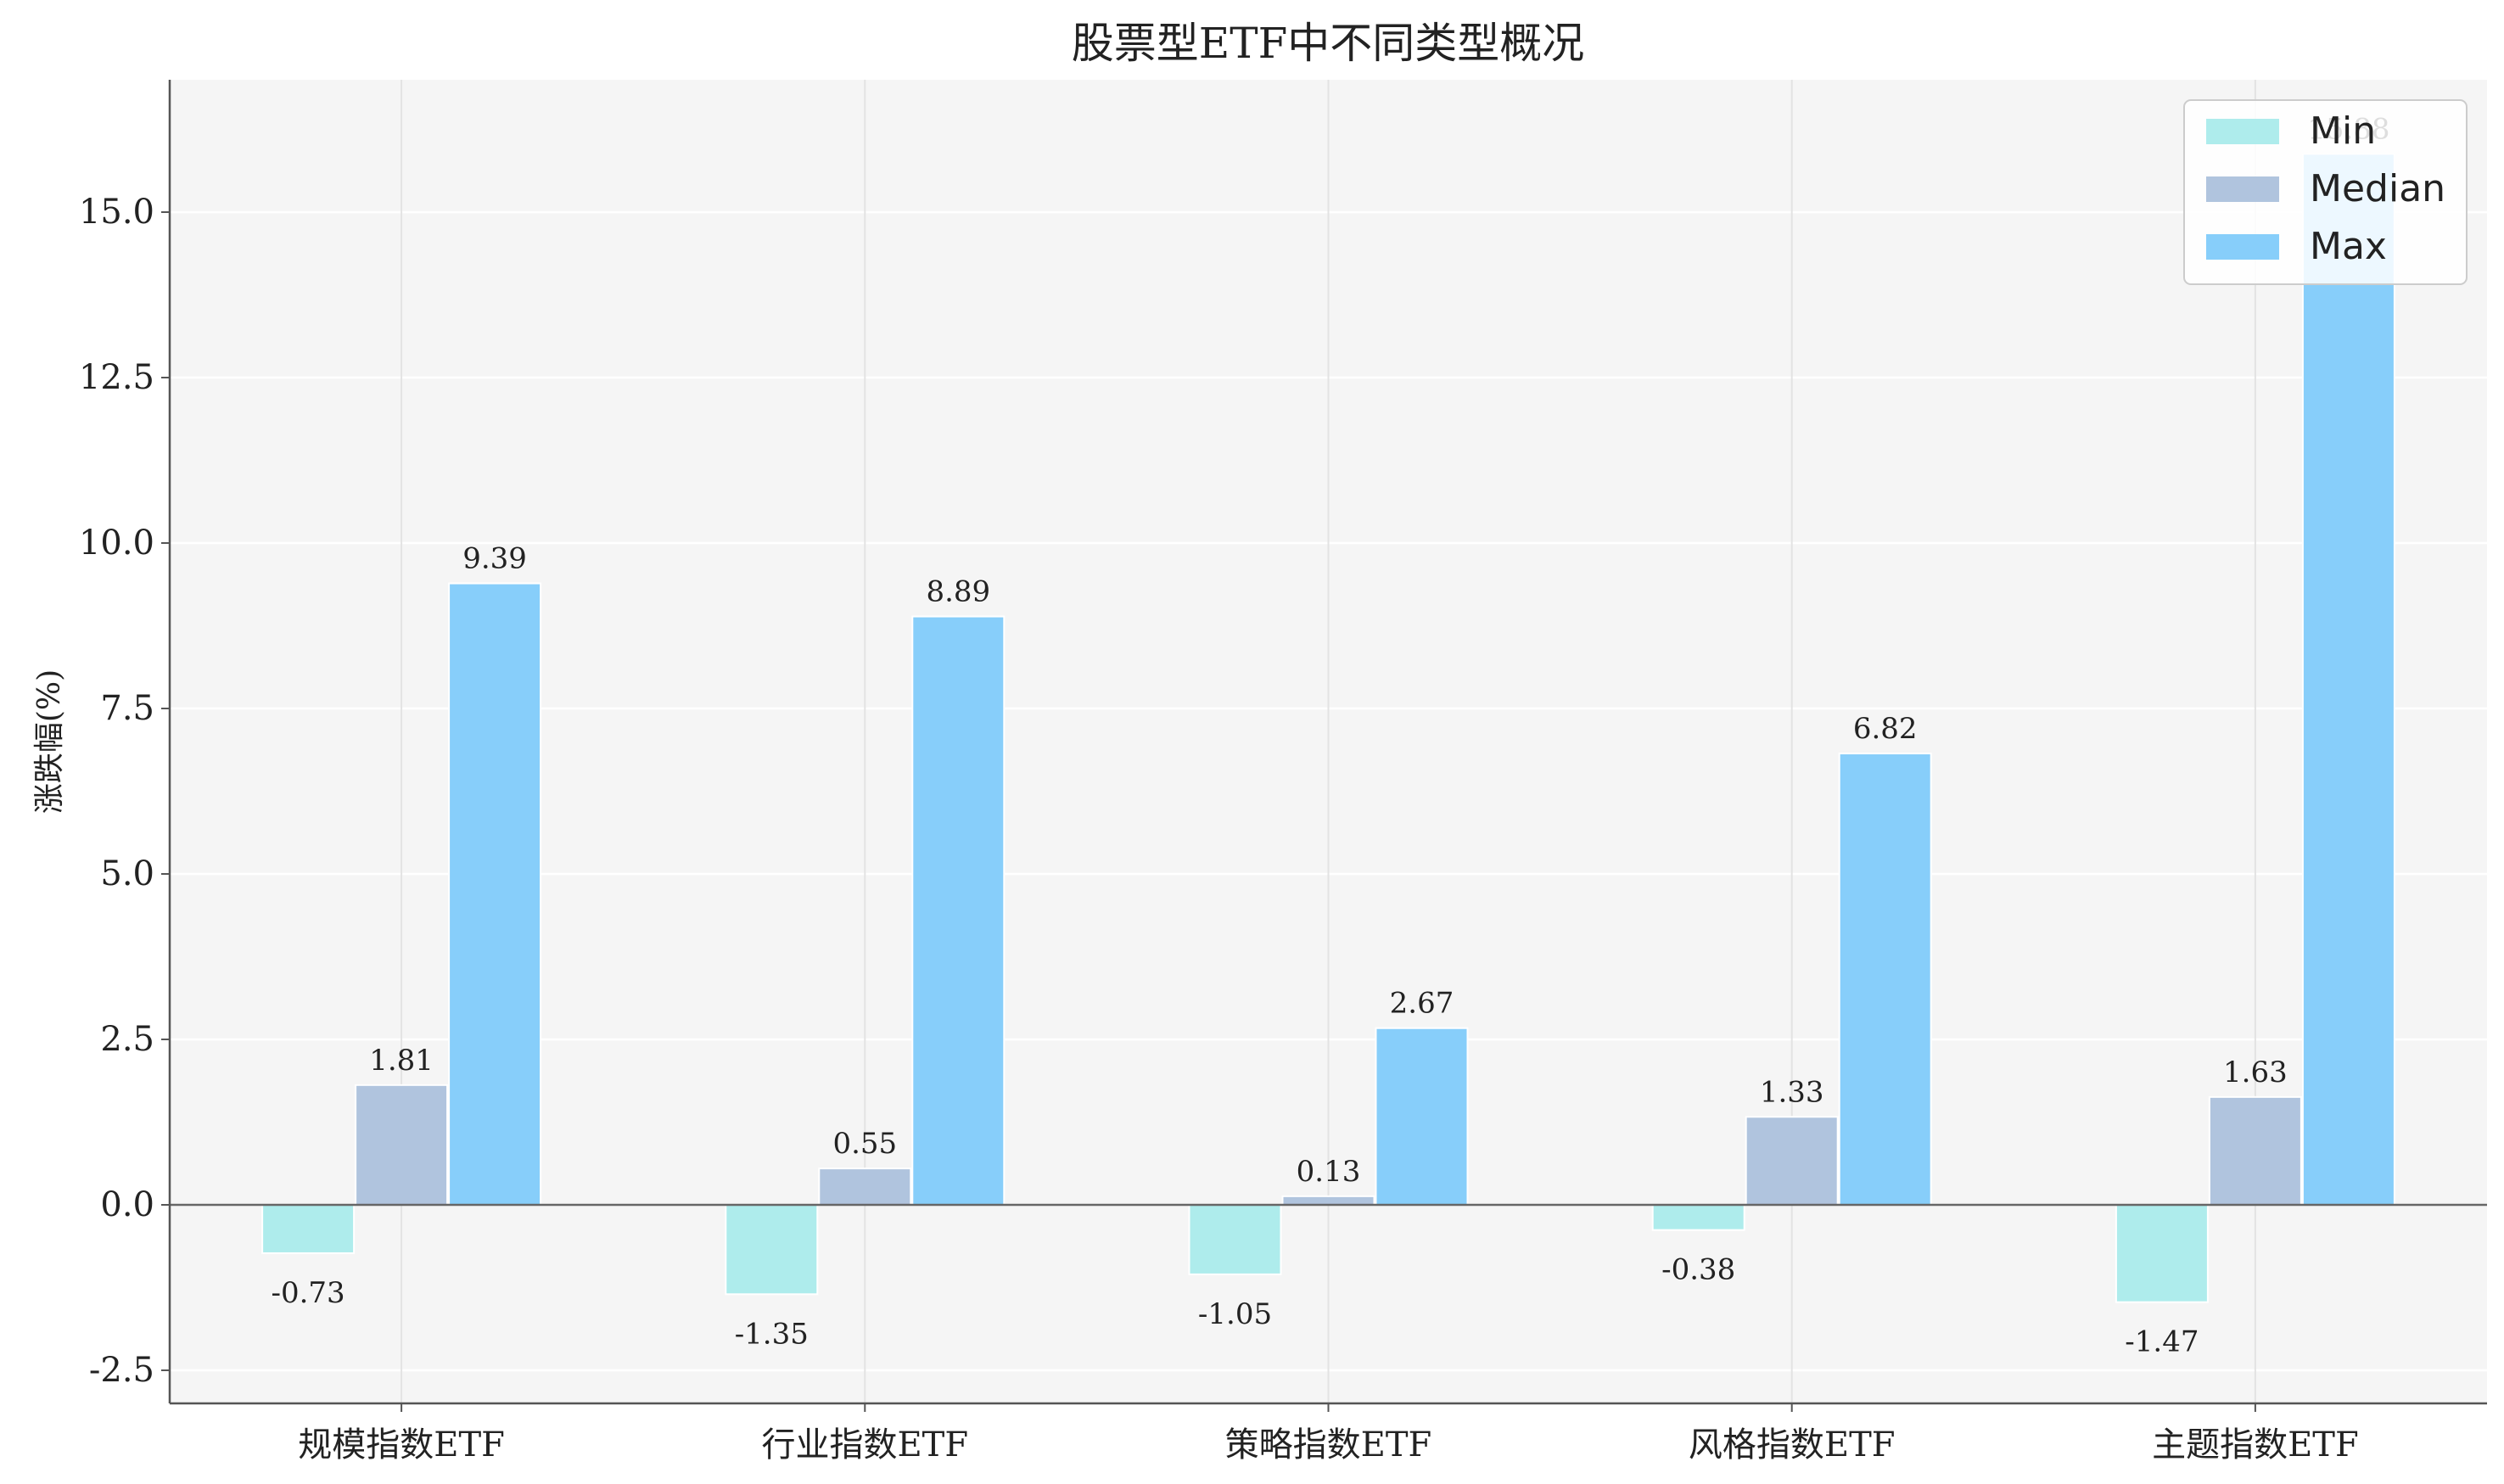 Image resolution: width=2504 pixels, height=1484 pixels. What do you see at coordinates (2242, 189) in the screenshot?
I see `legend-swatch-median` at bounding box center [2242, 189].